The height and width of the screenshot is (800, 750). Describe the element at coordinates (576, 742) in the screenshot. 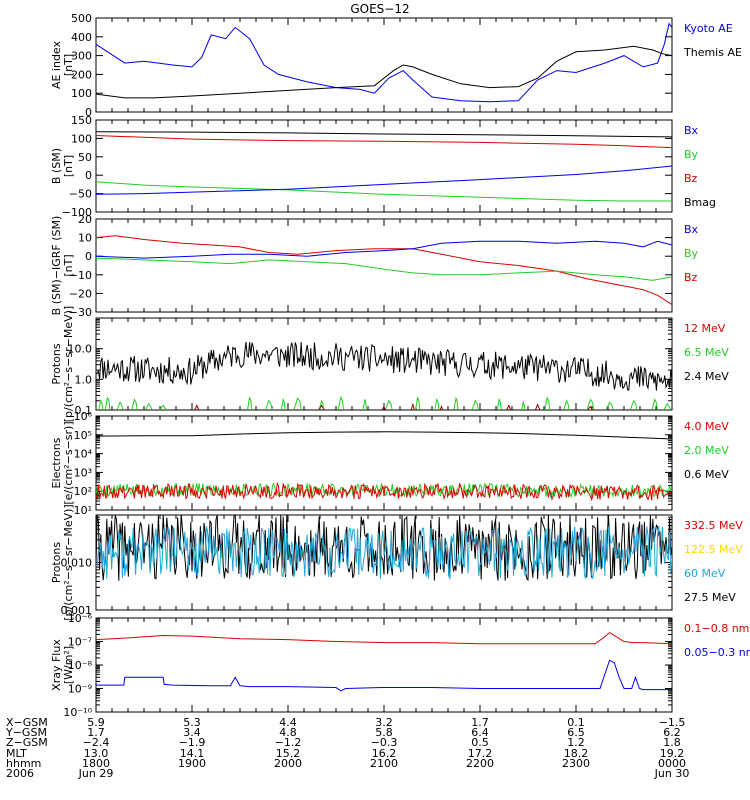

I see `footer-value-zgsm: 1.2` at that location.